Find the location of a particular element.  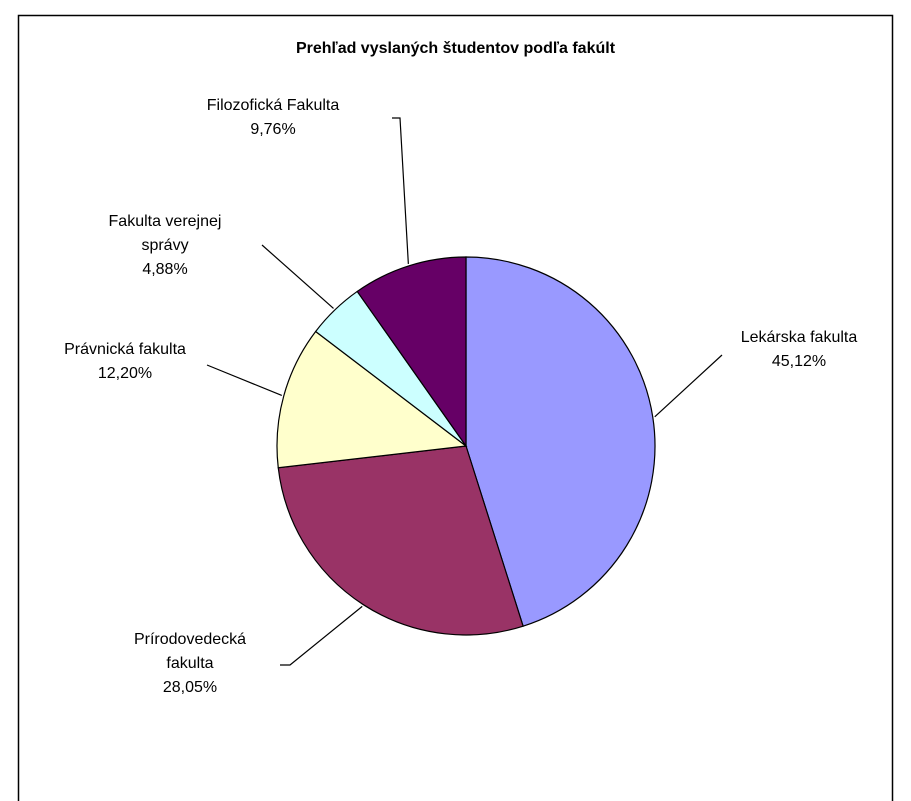

value-label: 4,88% is located at coordinates (165, 269).